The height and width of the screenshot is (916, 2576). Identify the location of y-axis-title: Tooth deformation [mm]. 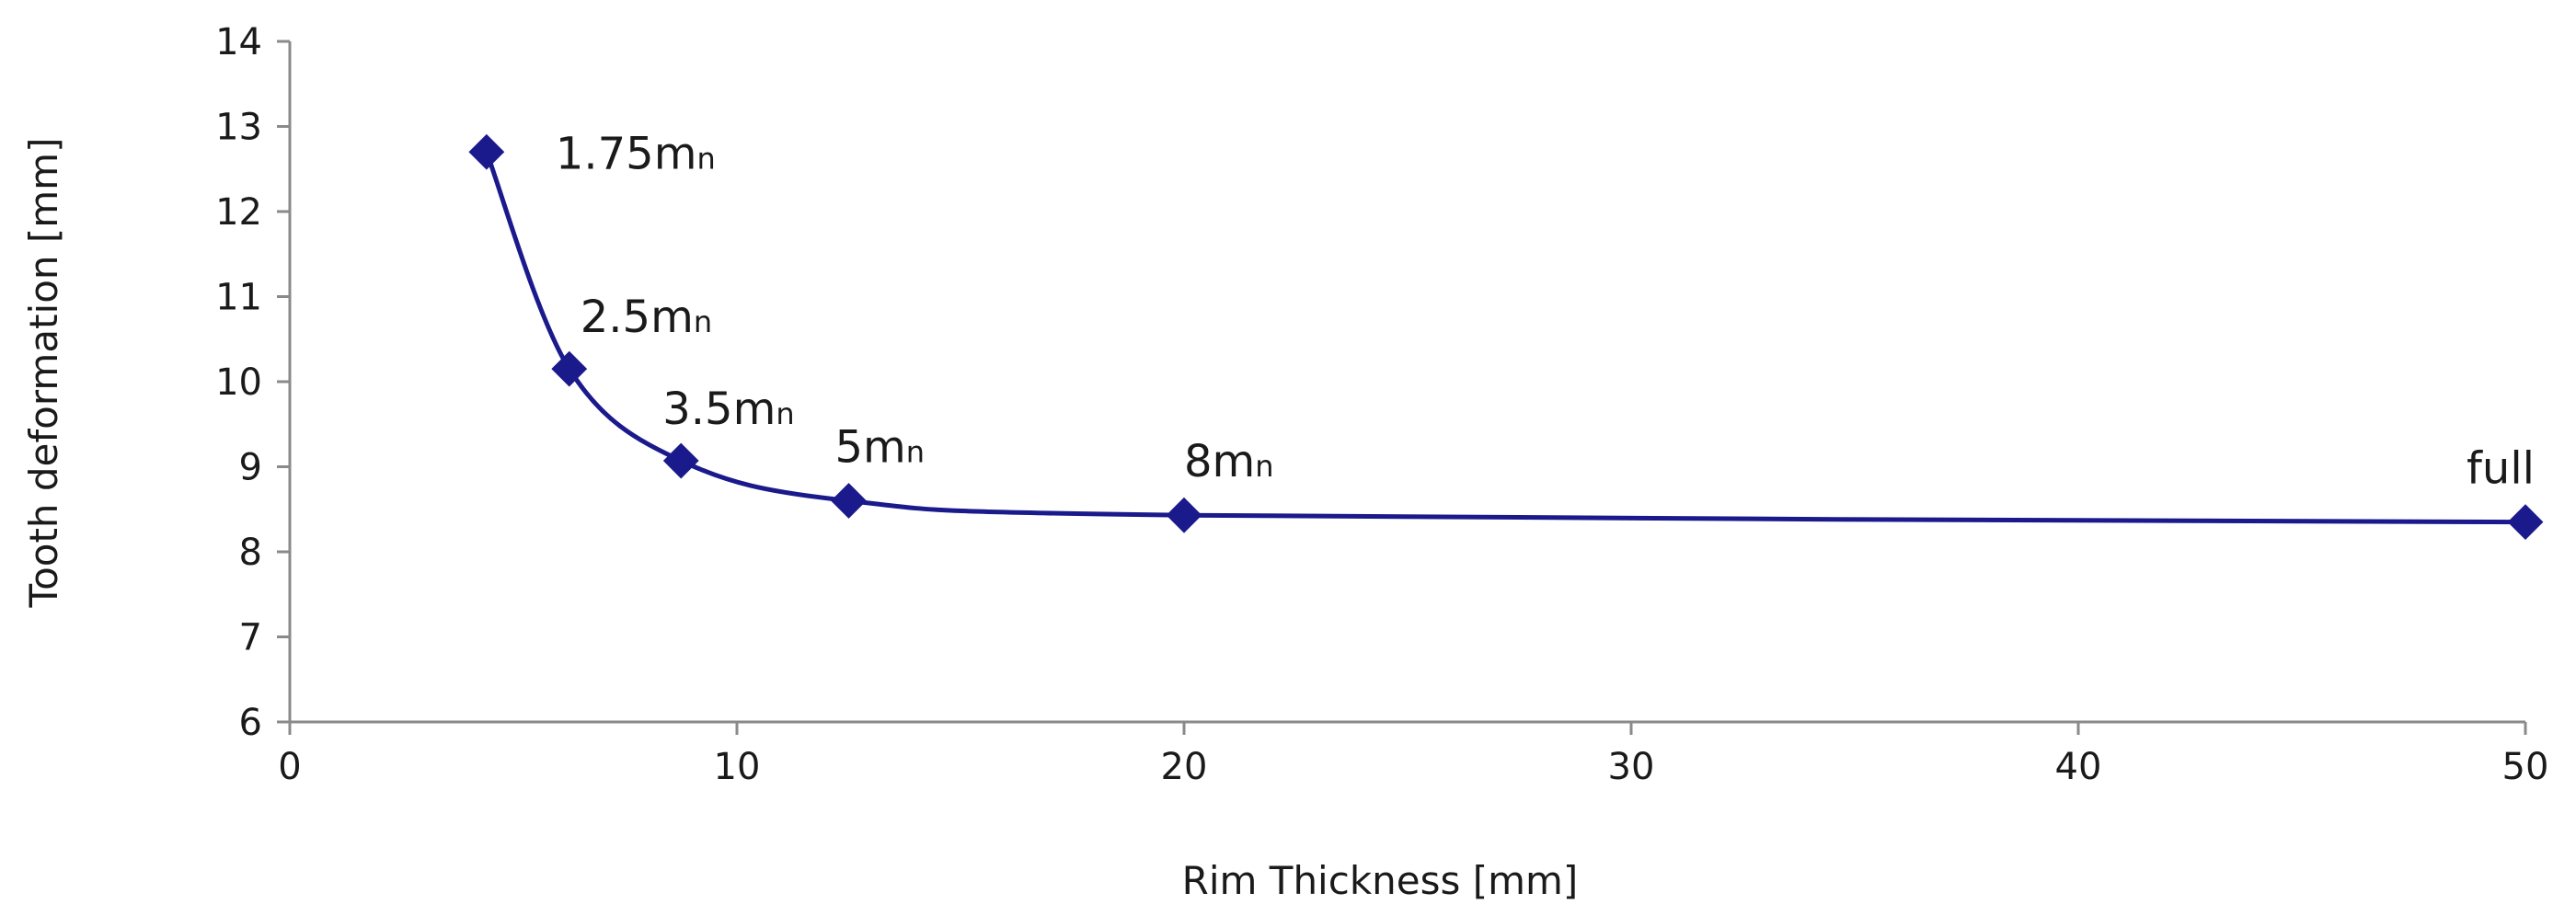
(43, 373).